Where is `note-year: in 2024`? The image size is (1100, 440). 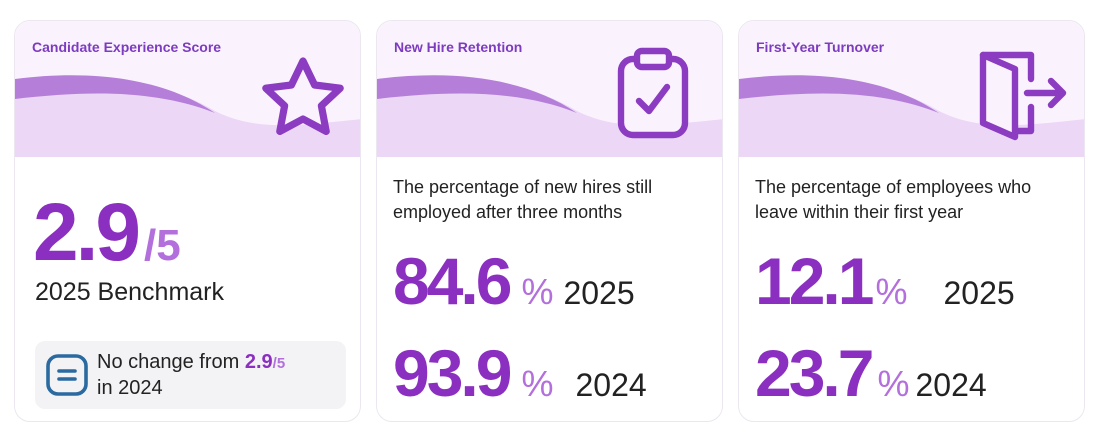 note-year: in 2024 is located at coordinates (130, 388).